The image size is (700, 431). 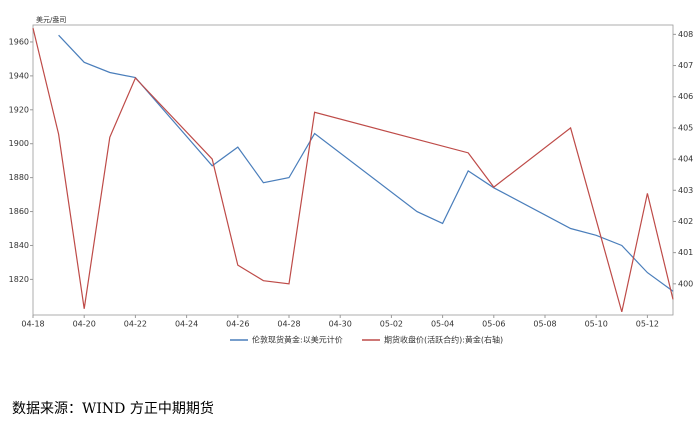 I want to click on x-tick-label: 04-22, so click(x=135, y=324).